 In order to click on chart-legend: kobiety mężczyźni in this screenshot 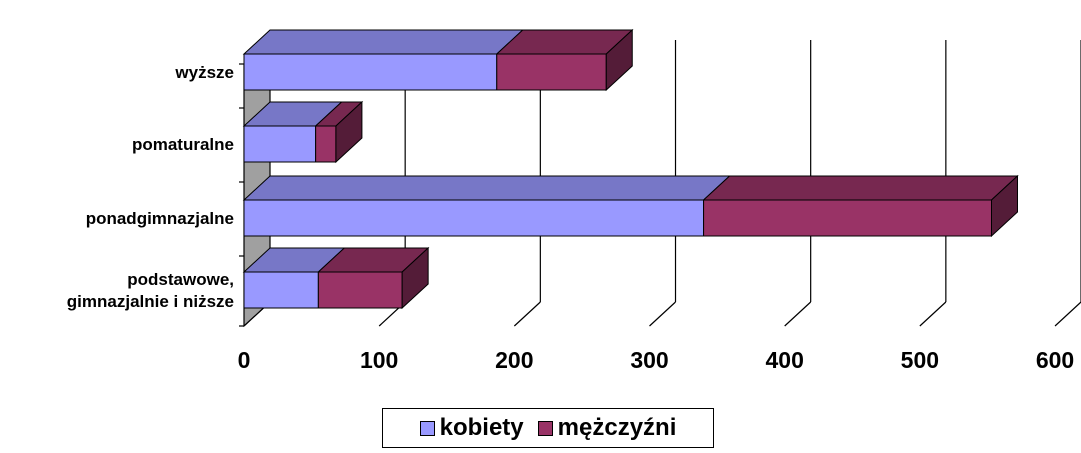, I will do `click(548, 428)`.